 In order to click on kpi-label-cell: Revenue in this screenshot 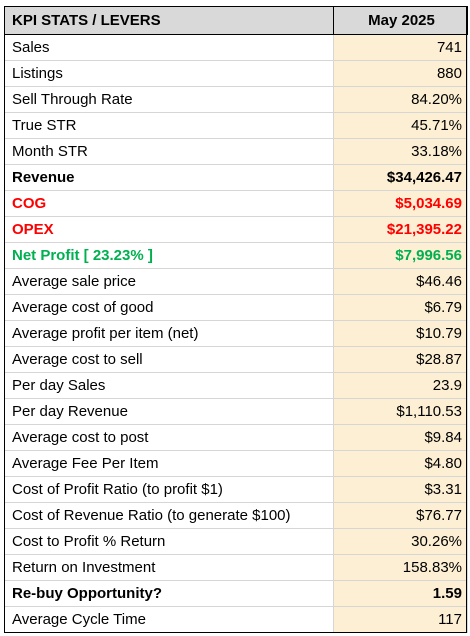, I will do `click(169, 177)`.